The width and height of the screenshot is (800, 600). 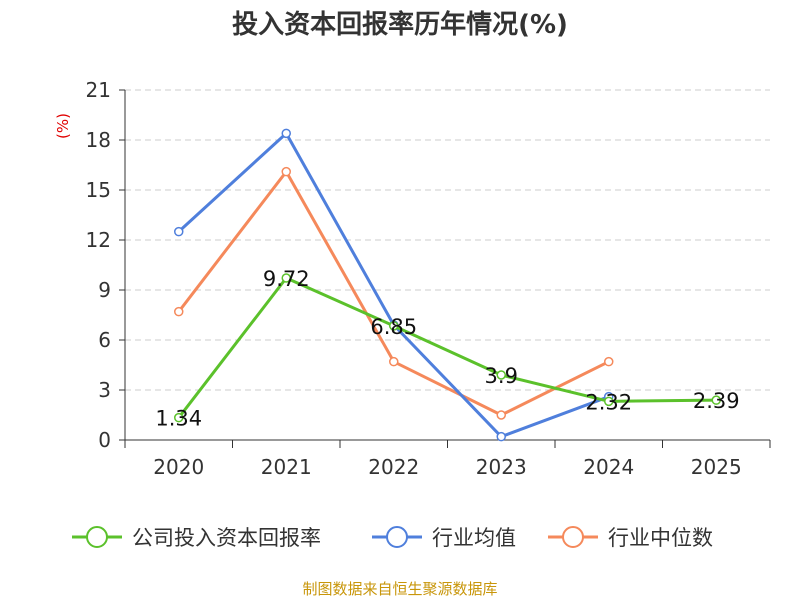 I want to click on data-label: 6.85, so click(x=393, y=327).